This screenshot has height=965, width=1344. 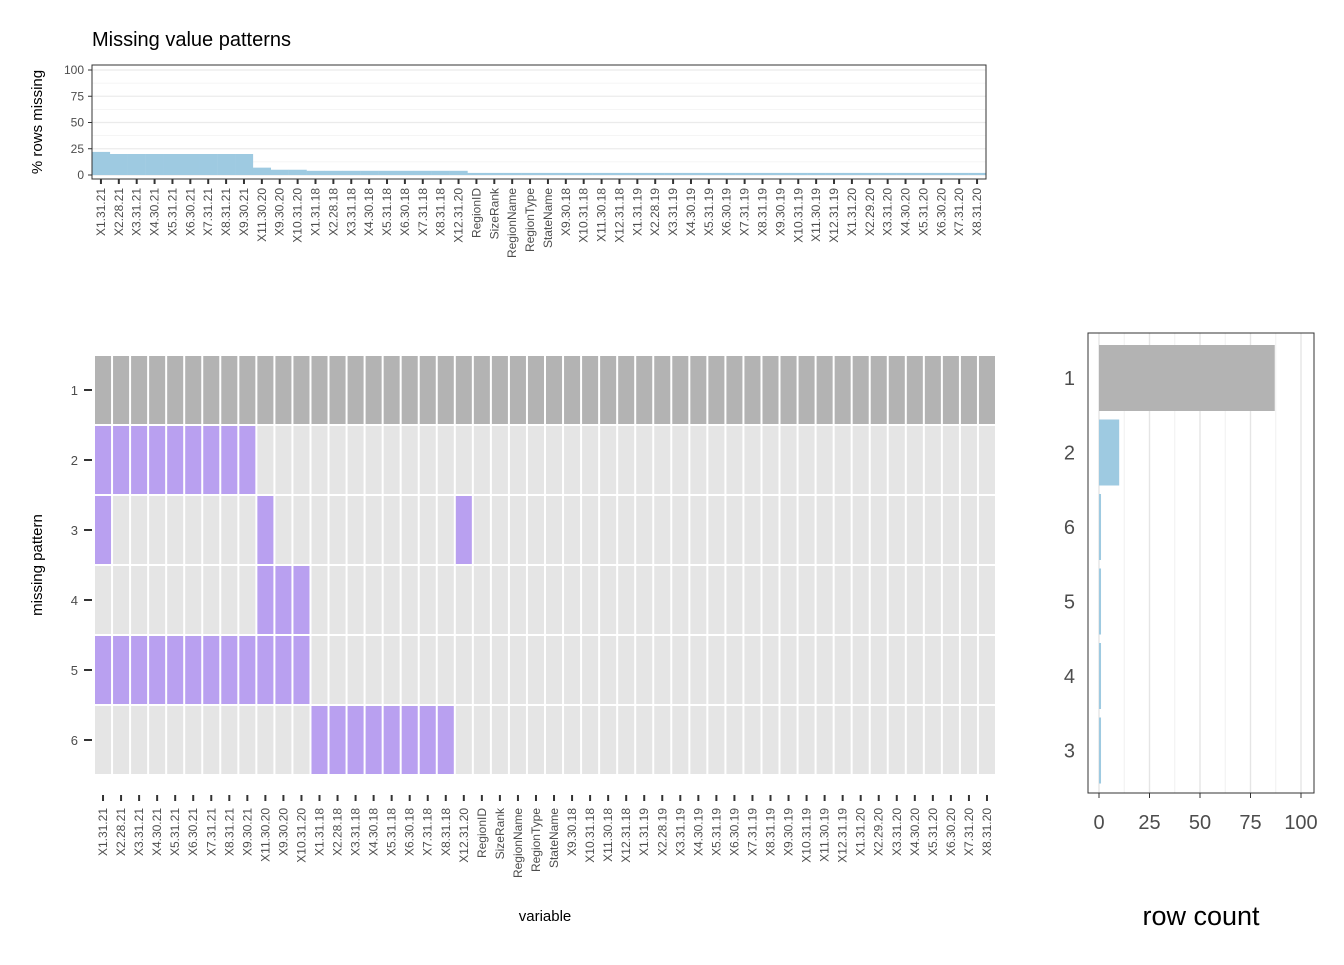 What do you see at coordinates (481, 740) in the screenshot?
I see `heat-cell-p6-RegionID` at bounding box center [481, 740].